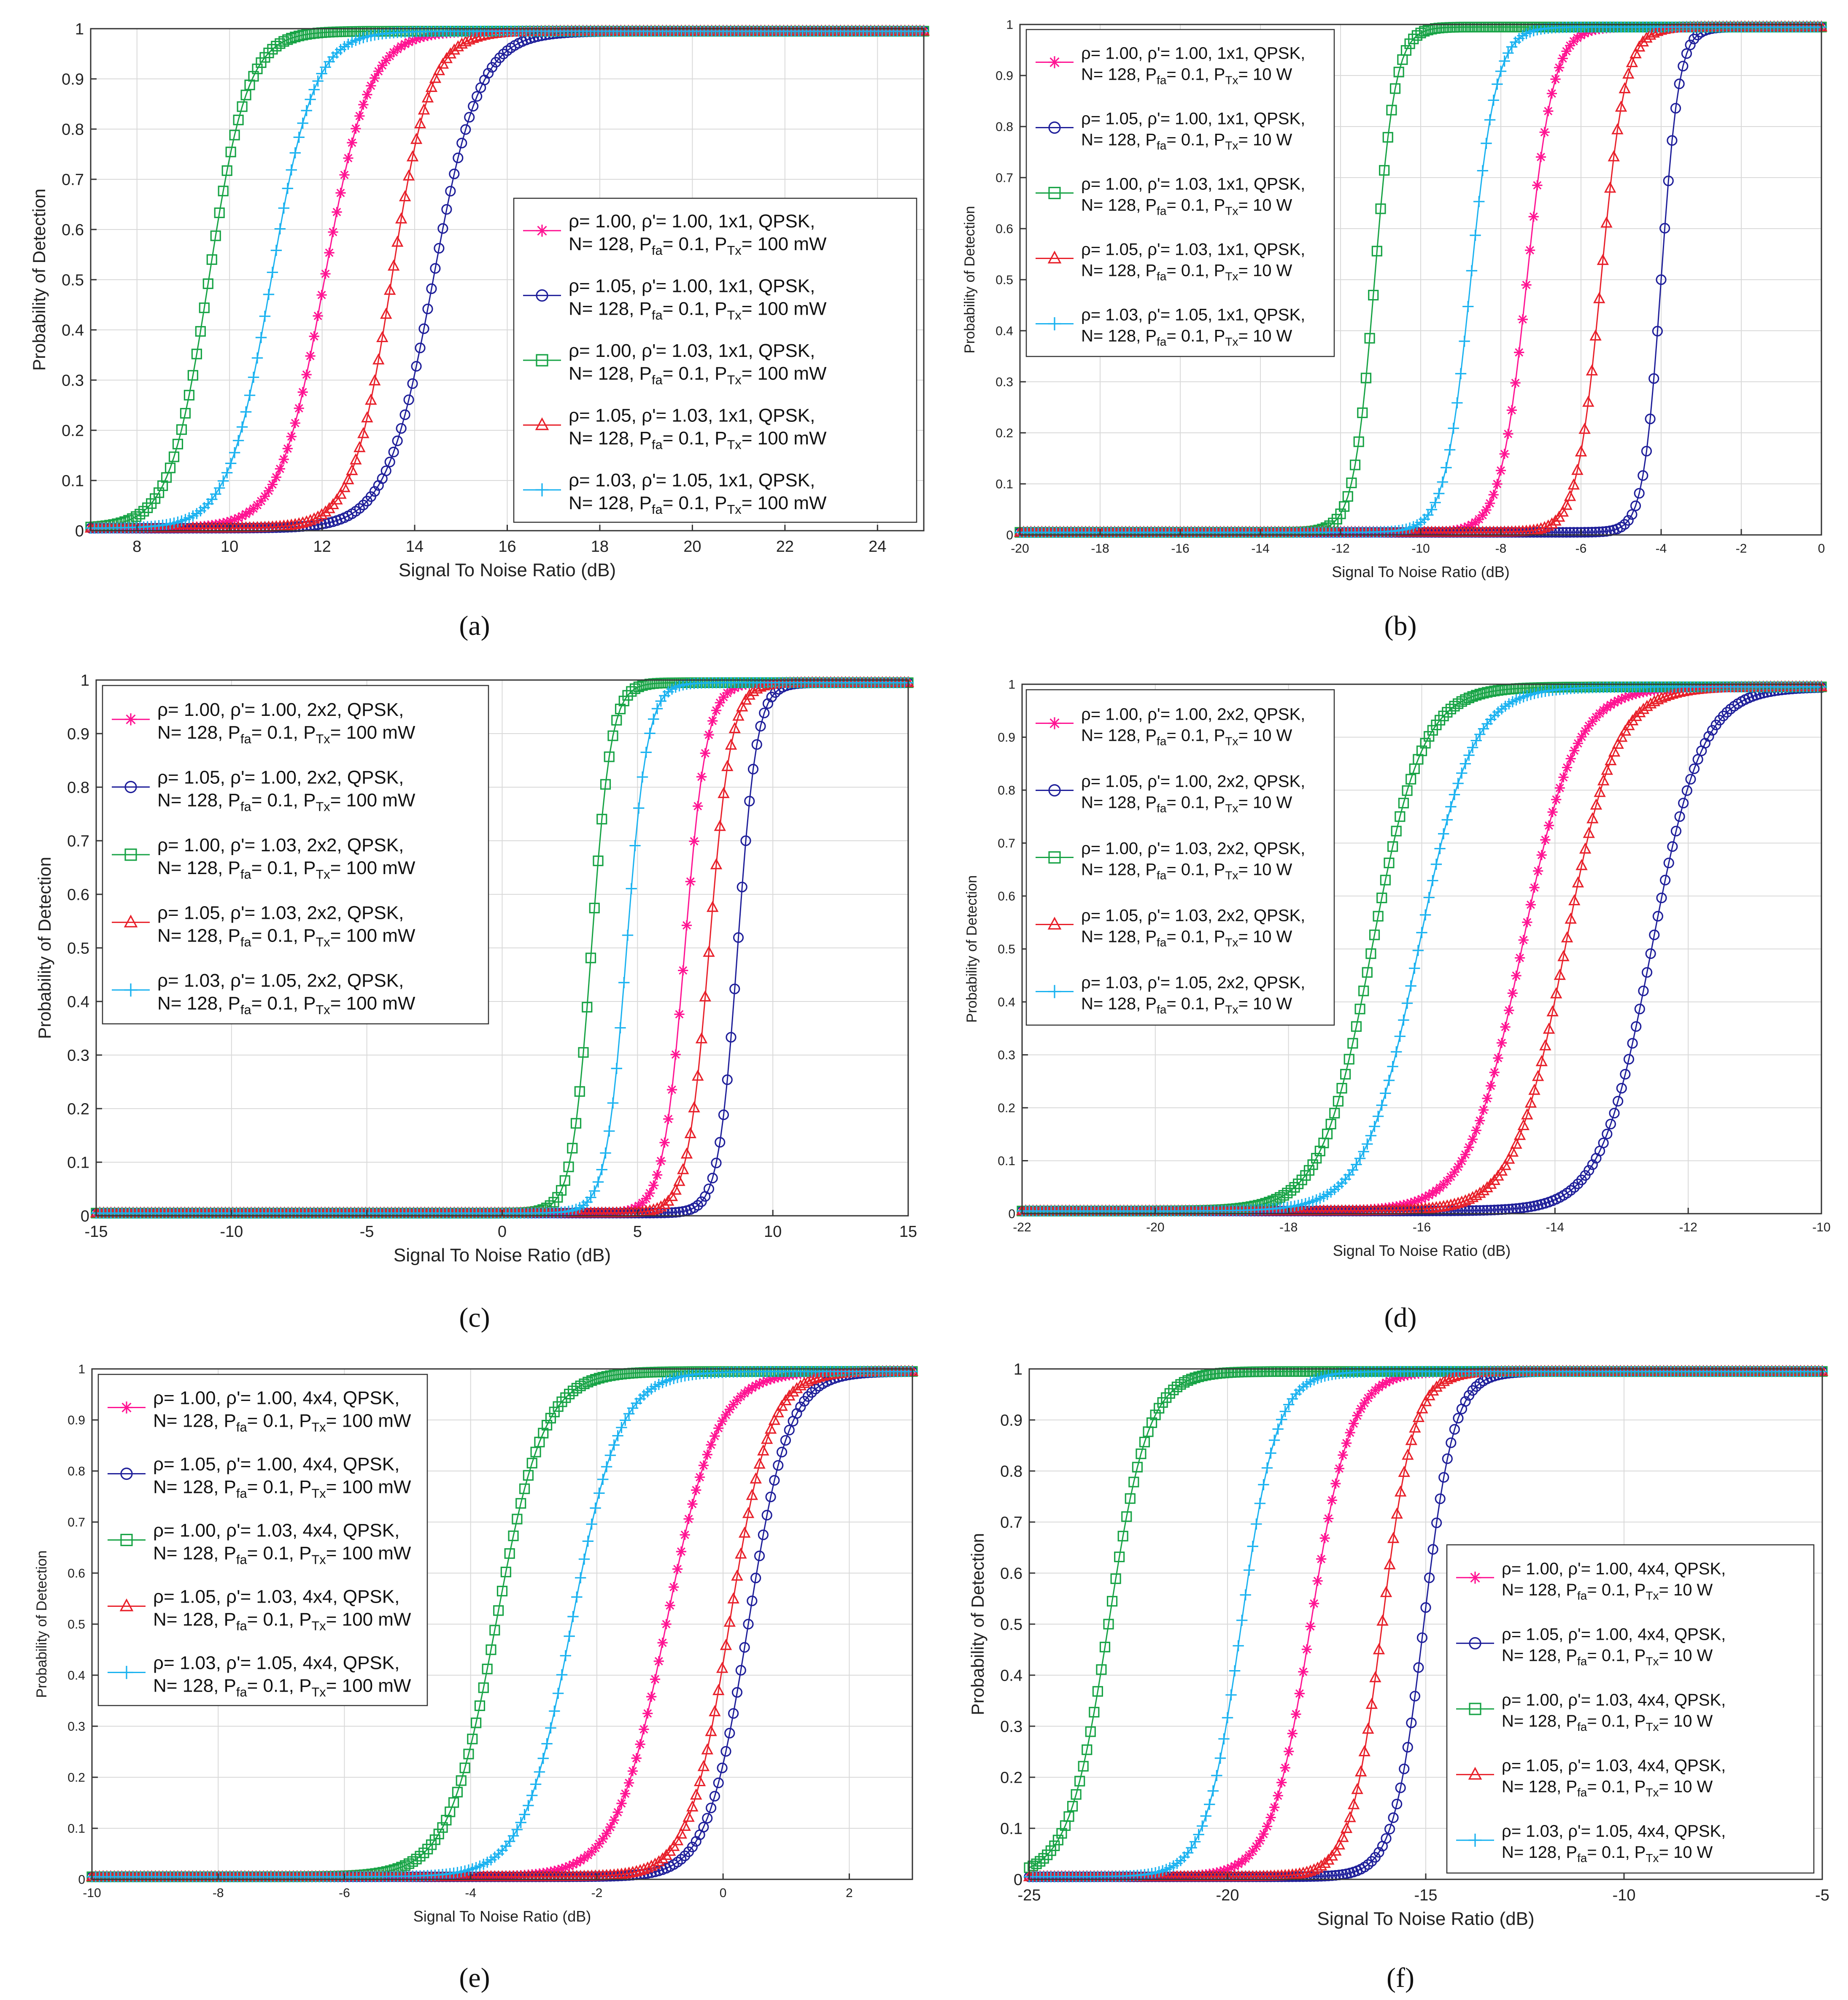  What do you see at coordinates (1821, 549) in the screenshot?
I see `x-tick-label: 0` at bounding box center [1821, 549].